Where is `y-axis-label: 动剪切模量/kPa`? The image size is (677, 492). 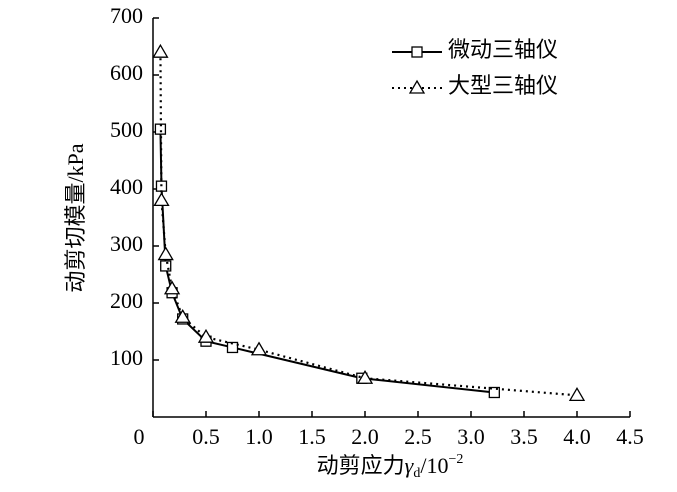
y-axis-label: 动剪切模量/kPa is located at coordinates (75, 217).